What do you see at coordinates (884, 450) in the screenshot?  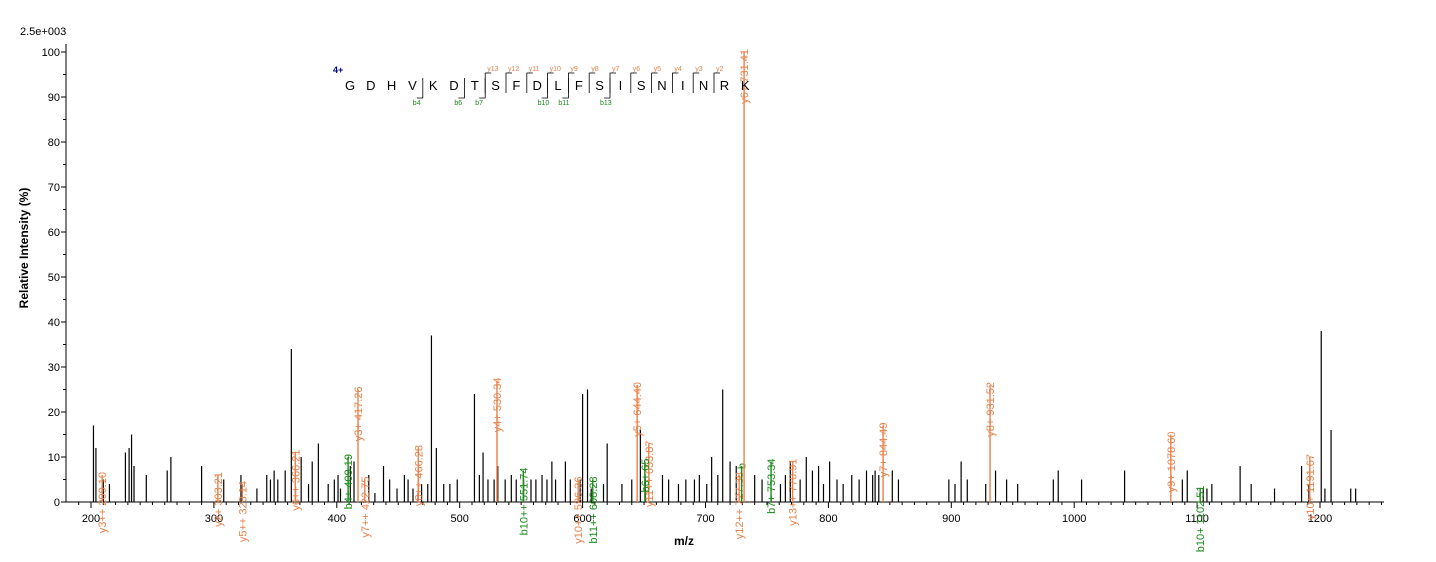 I see `peak-label: y7+ 844.49` at bounding box center [884, 450].